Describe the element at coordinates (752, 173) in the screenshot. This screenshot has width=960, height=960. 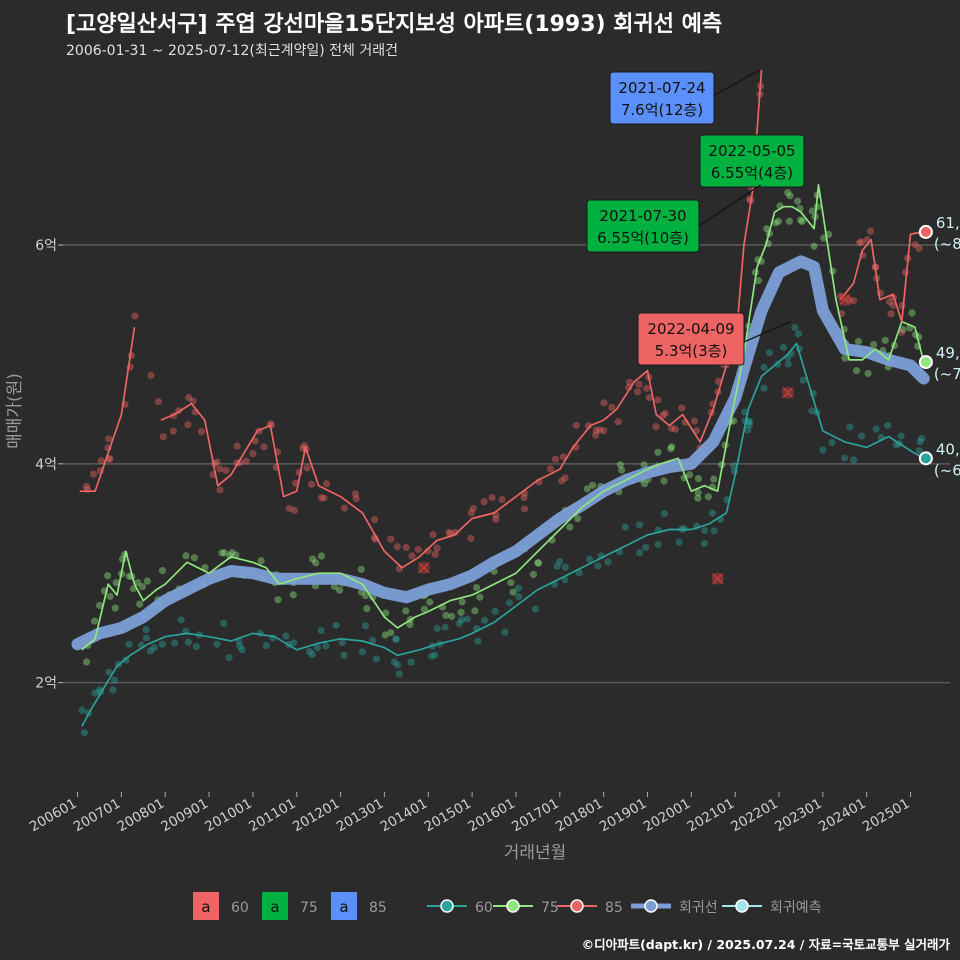
I see `annotation-price: 6.55억(4층)` at that location.